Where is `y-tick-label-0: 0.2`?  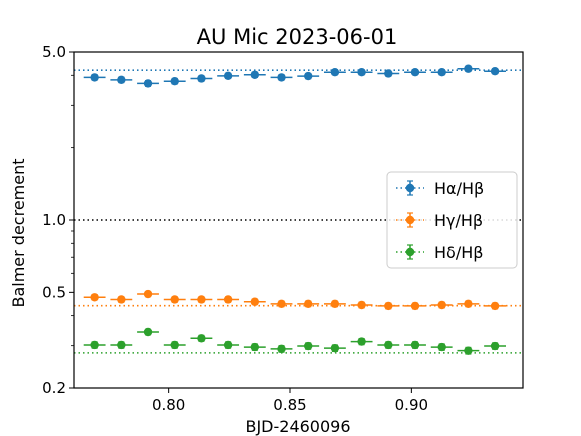
y-tick-label-0: 0.2 is located at coordinates (54, 388).